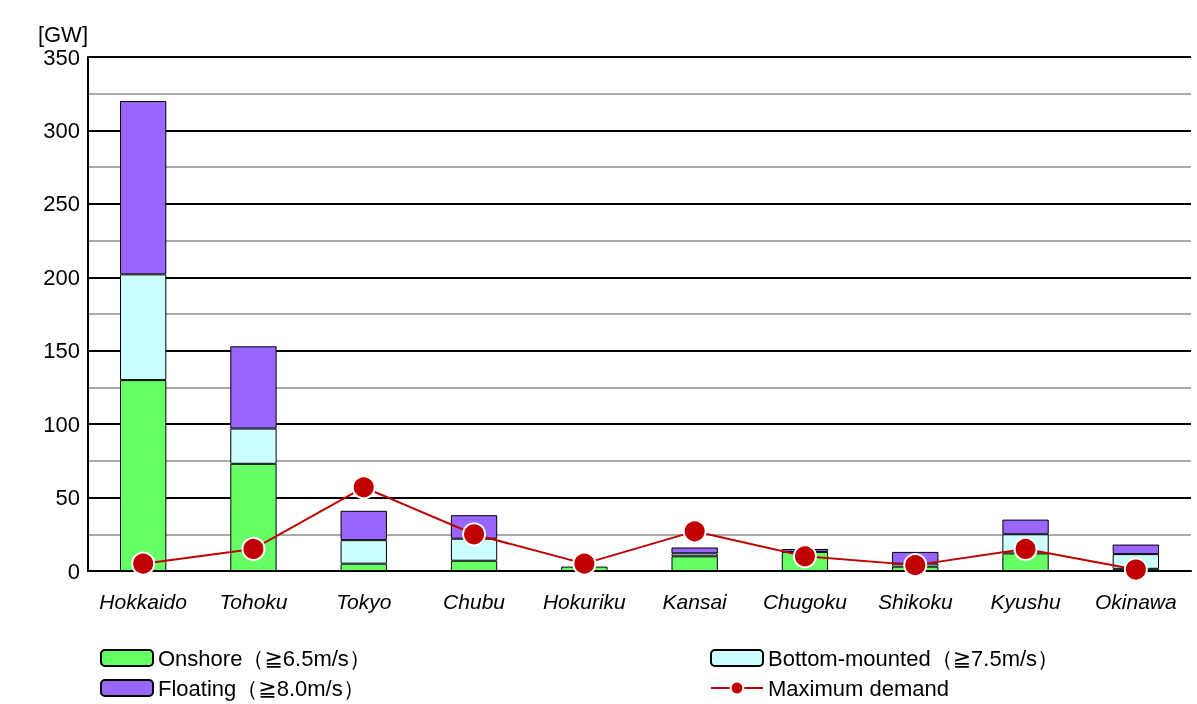 The height and width of the screenshot is (704, 1197). I want to click on y-tick-label: 100, so click(61, 424).